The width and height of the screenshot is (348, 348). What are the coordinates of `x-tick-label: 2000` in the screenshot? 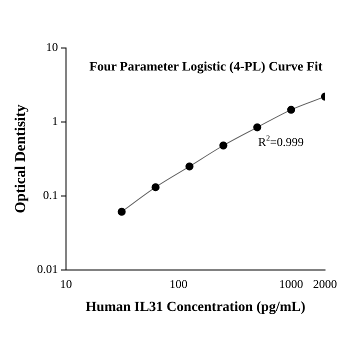 It's located at (325, 284).